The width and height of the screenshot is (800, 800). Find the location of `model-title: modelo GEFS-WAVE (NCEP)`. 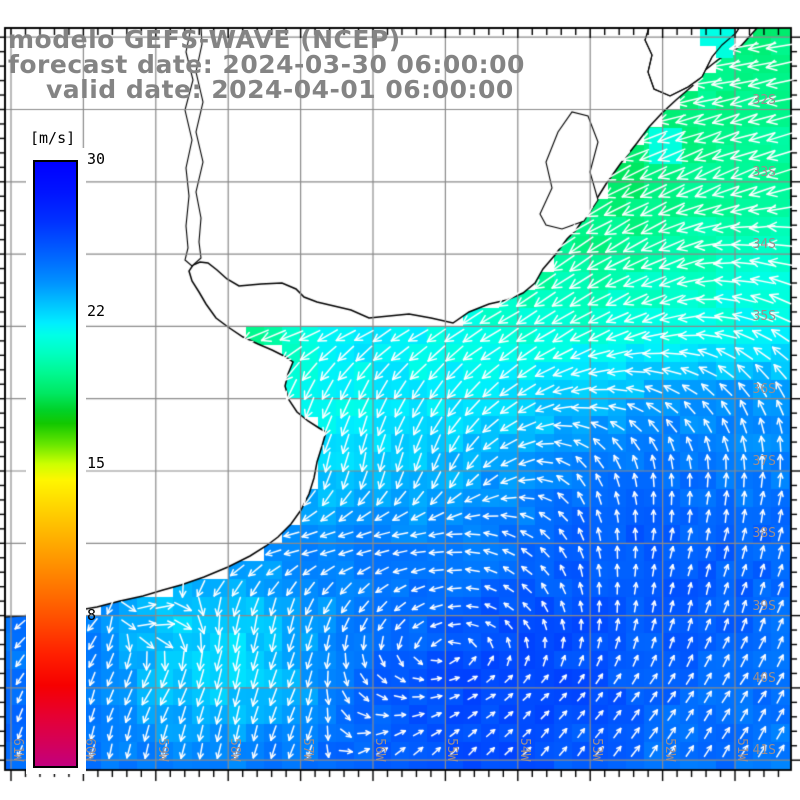

model-title: modelo GEFS-WAVE (NCEP) is located at coordinates (204, 39).